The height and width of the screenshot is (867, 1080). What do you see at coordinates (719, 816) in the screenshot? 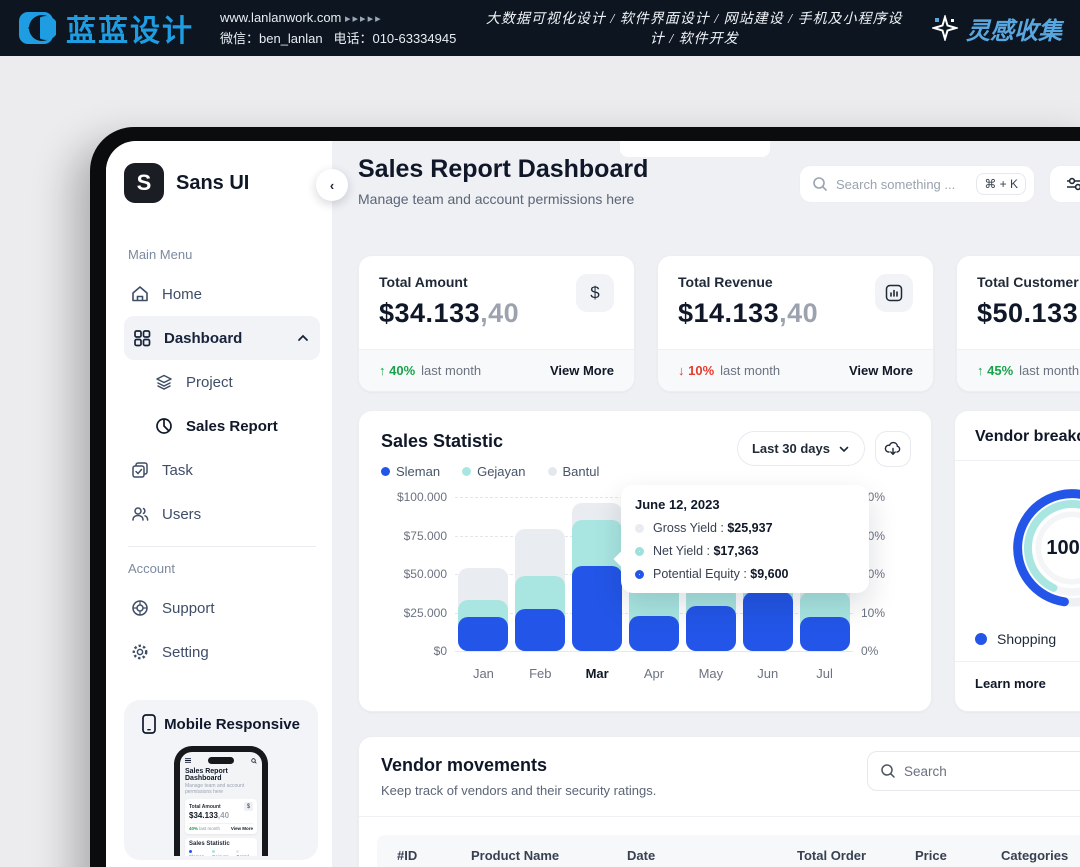
I see `divider` at bounding box center [719, 816].